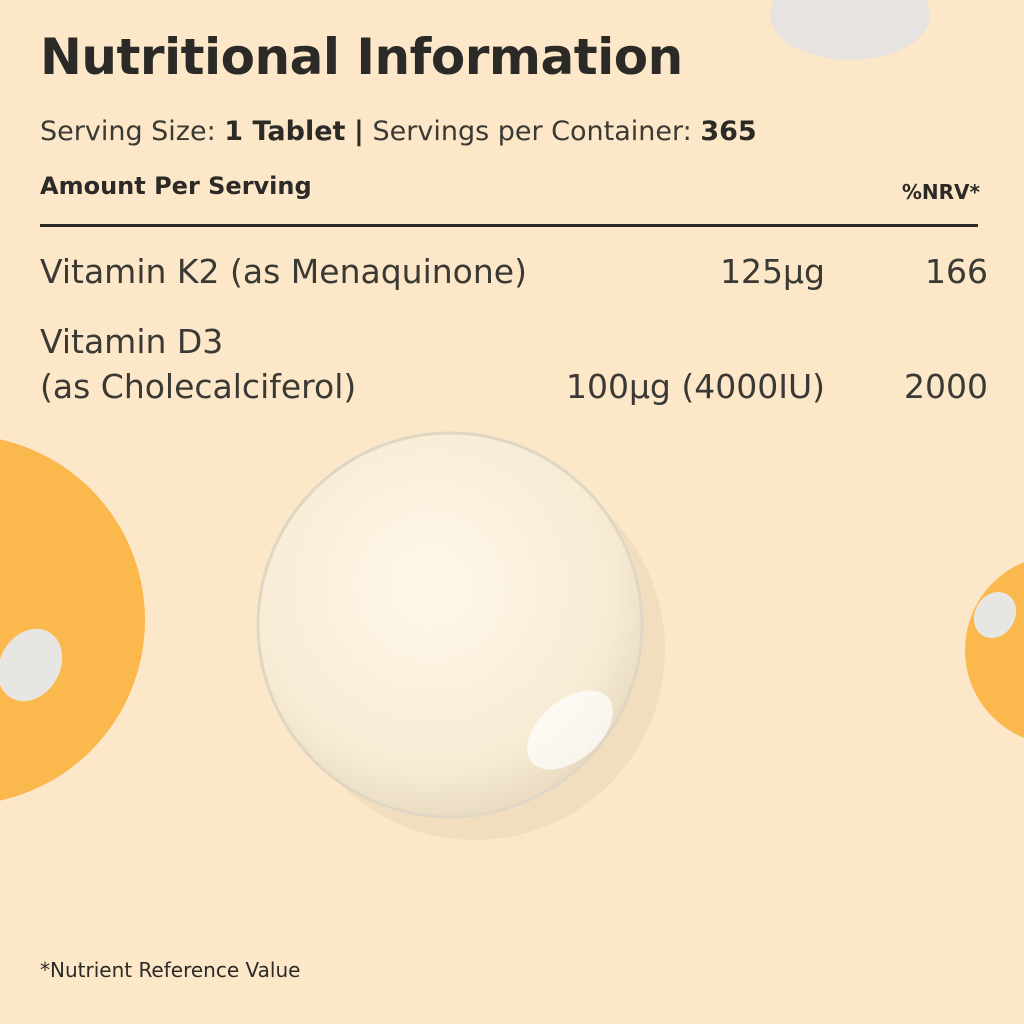 The image size is (1024, 1024). What do you see at coordinates (450, 625) in the screenshot?
I see `softgel` at bounding box center [450, 625].